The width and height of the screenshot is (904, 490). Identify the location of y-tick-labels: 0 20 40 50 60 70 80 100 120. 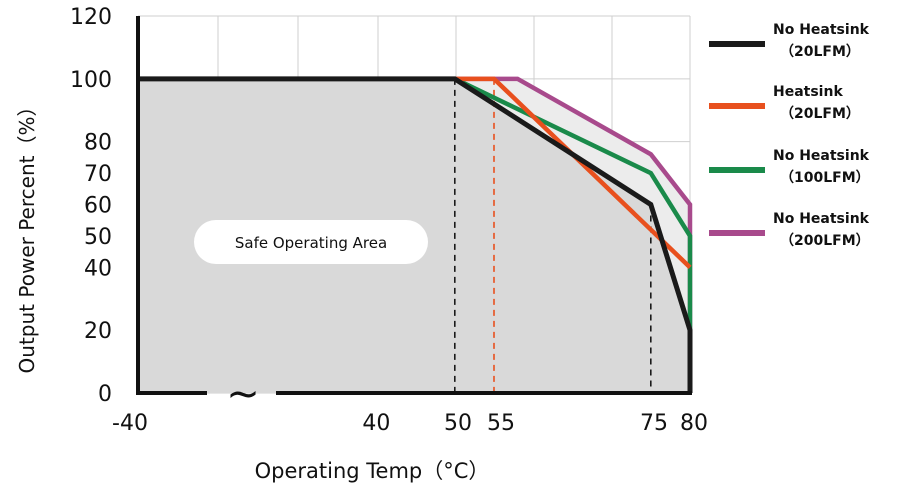
(91, 206).